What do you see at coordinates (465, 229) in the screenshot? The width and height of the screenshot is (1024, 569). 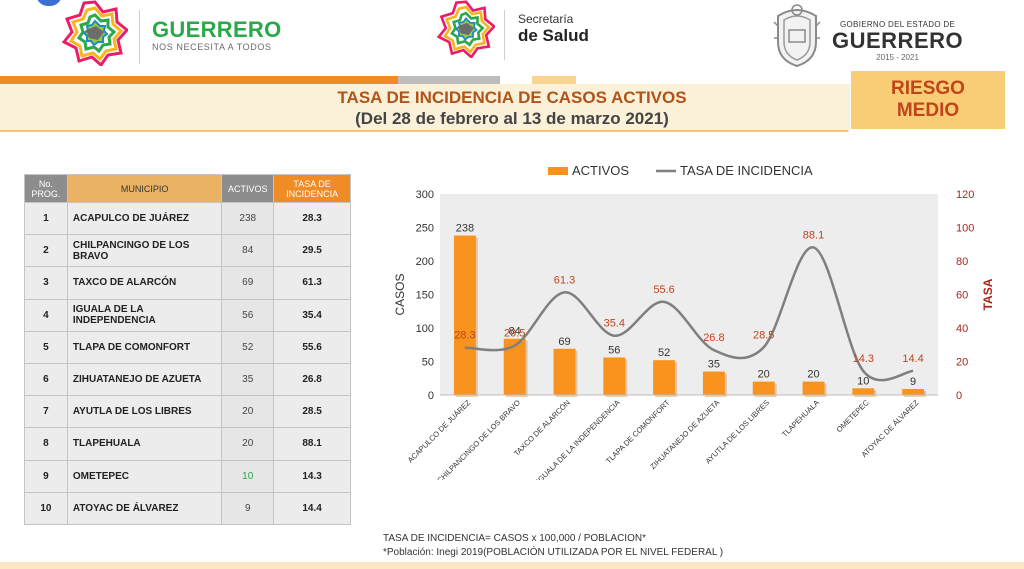 I see `bar-value-label: 238` at bounding box center [465, 229].